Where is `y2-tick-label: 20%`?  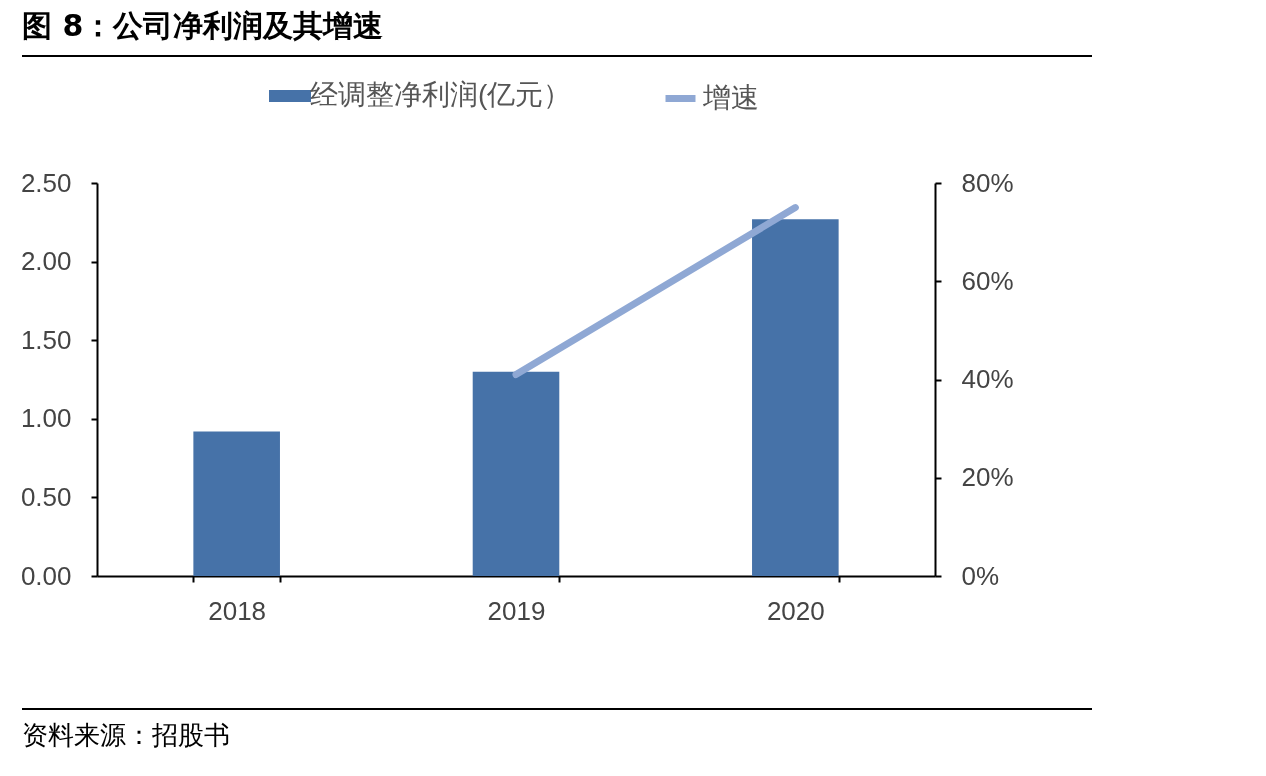
y2-tick-label: 20% is located at coordinates (987, 477).